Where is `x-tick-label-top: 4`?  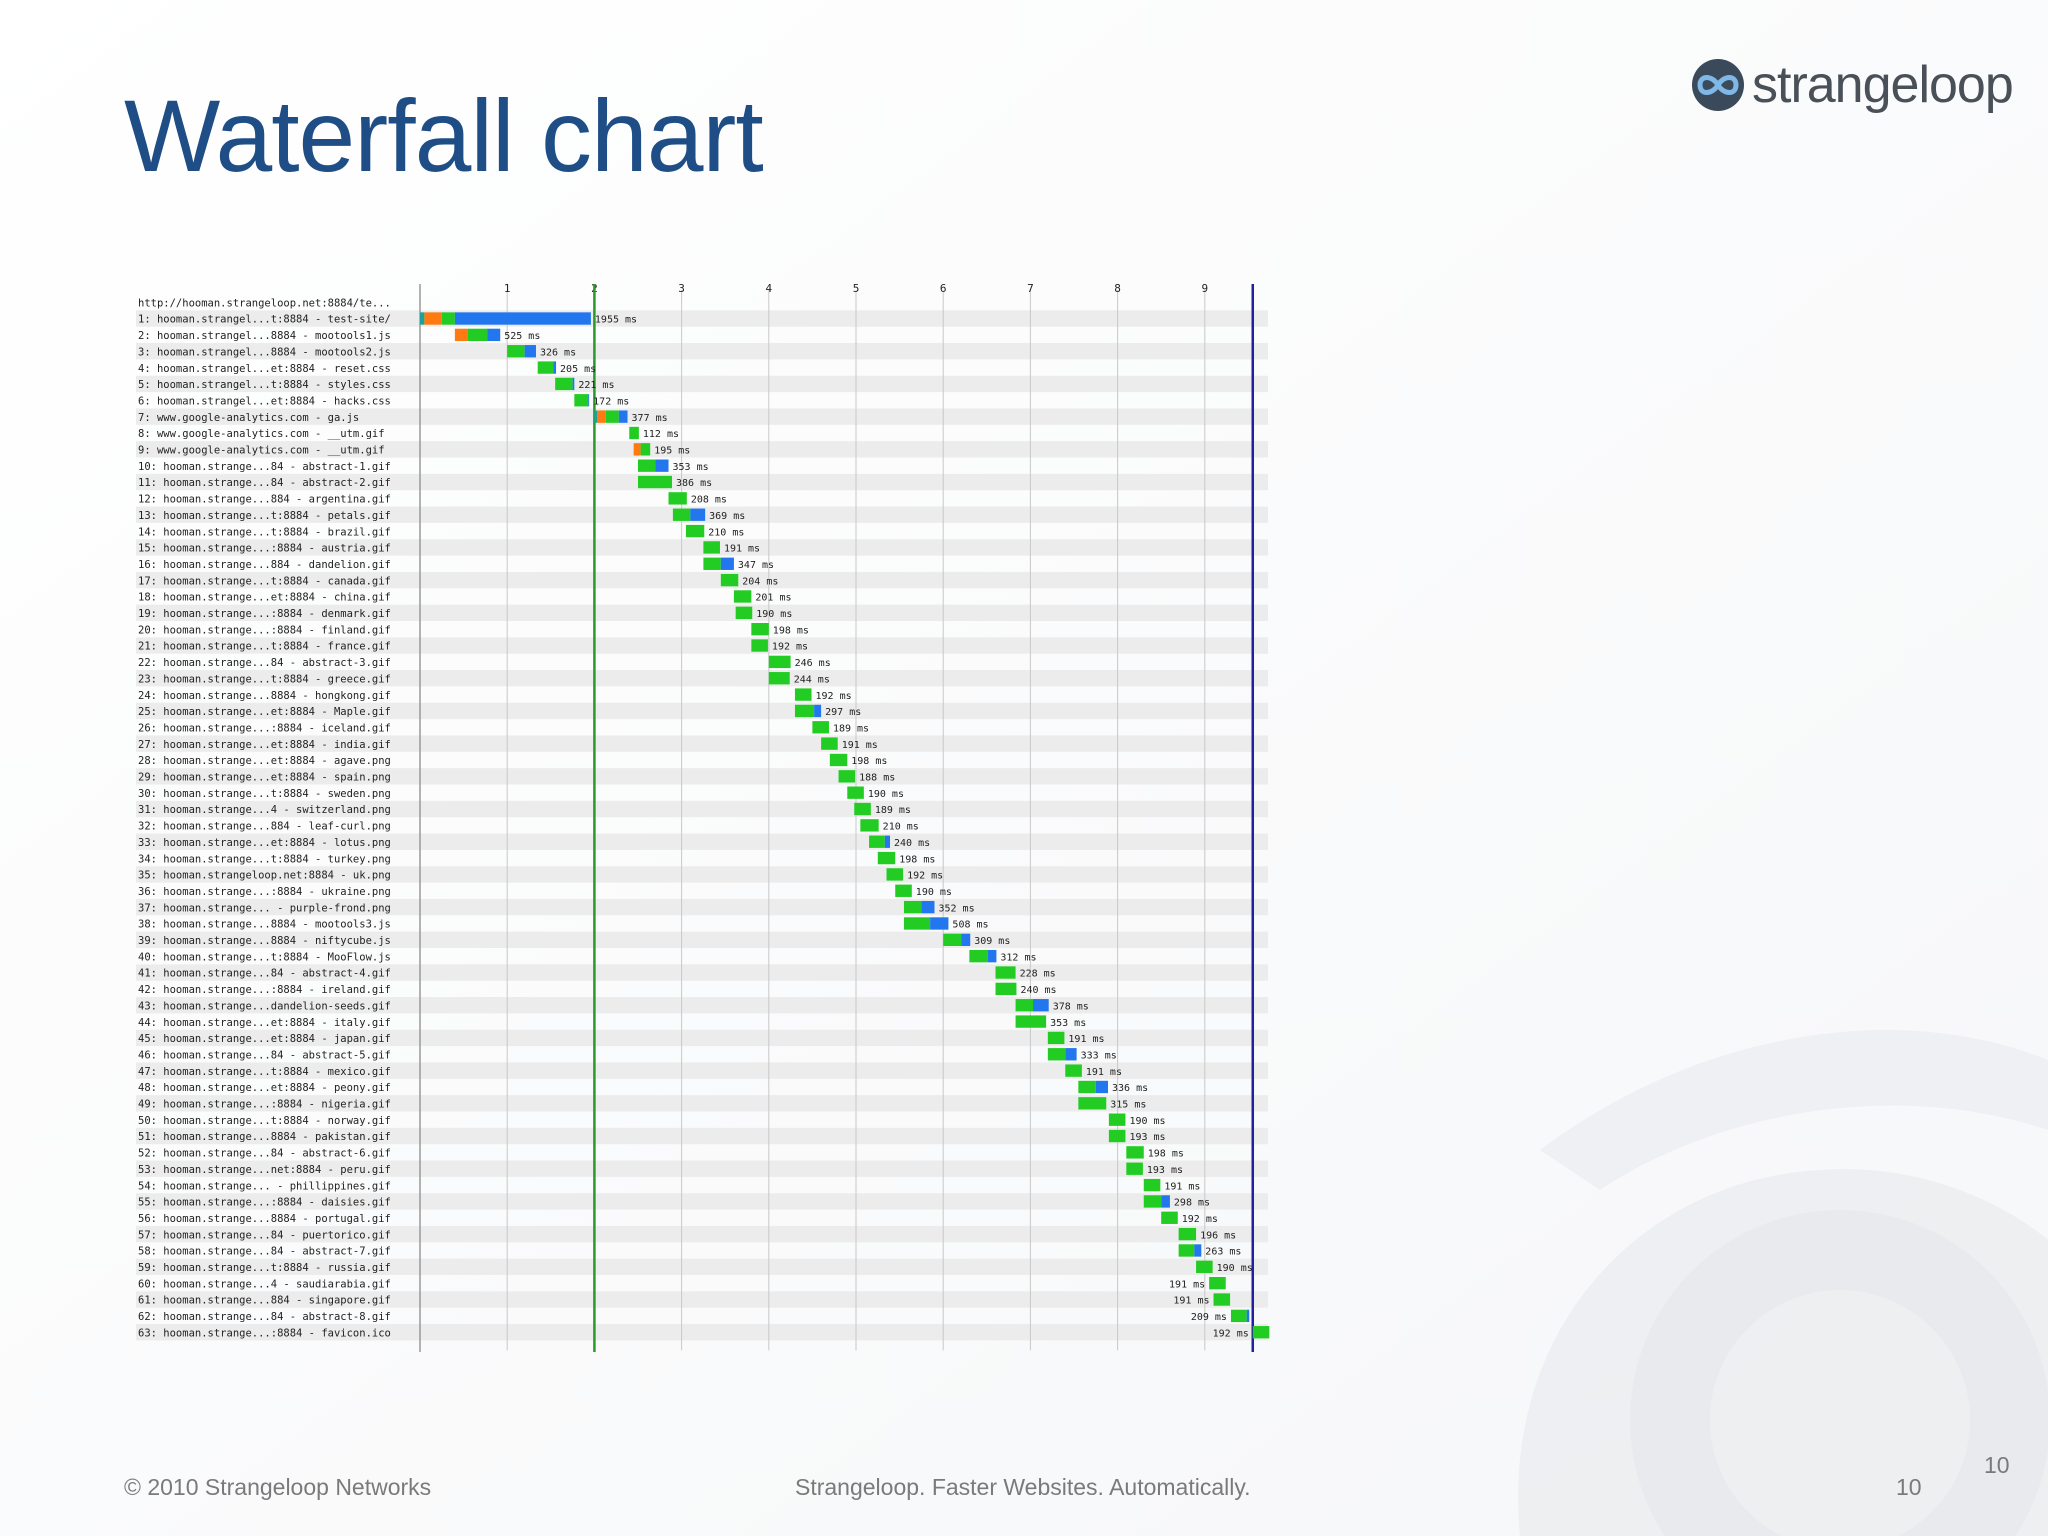 x-tick-label-top: 4 is located at coordinates (768, 288).